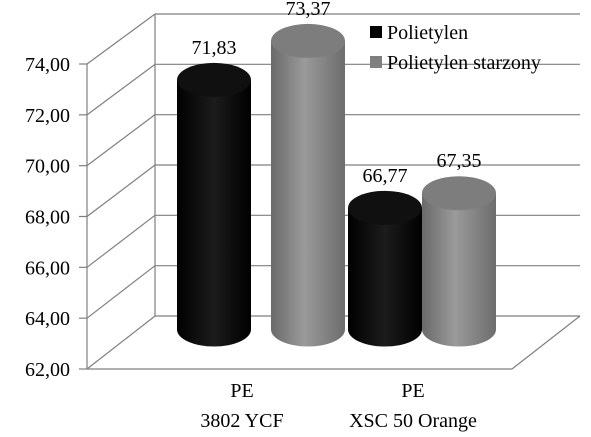 The image size is (591, 437). What do you see at coordinates (241, 421) in the screenshot?
I see `x-tick-label: 3802 YCF` at bounding box center [241, 421].